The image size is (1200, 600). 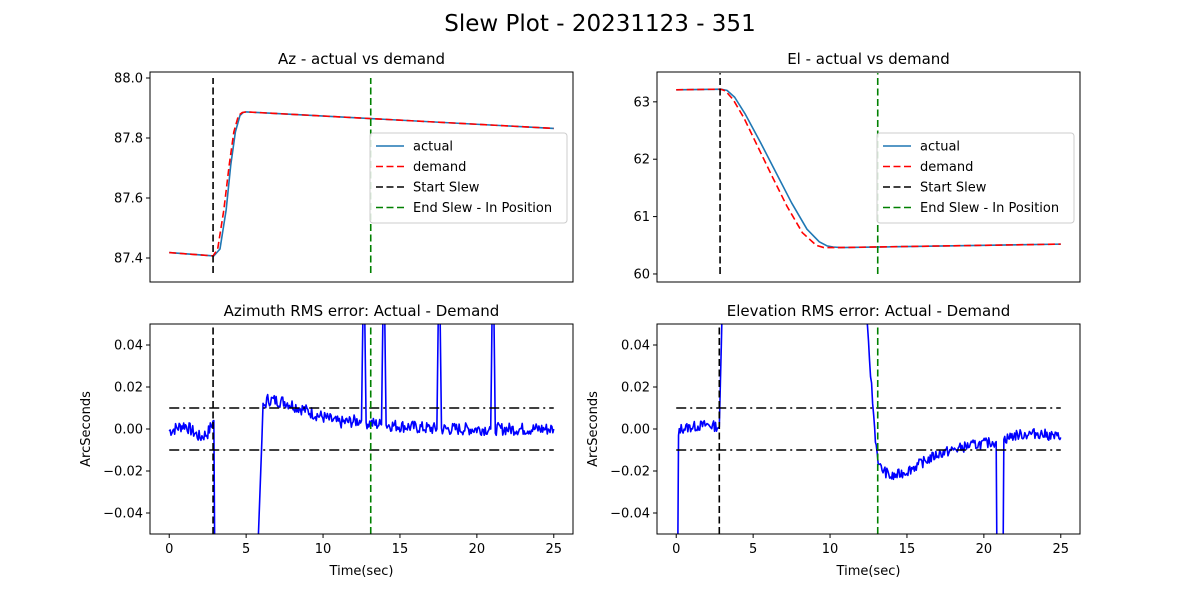 What do you see at coordinates (128, 139) in the screenshot?
I see `y-tick-label: 87.8` at bounding box center [128, 139].